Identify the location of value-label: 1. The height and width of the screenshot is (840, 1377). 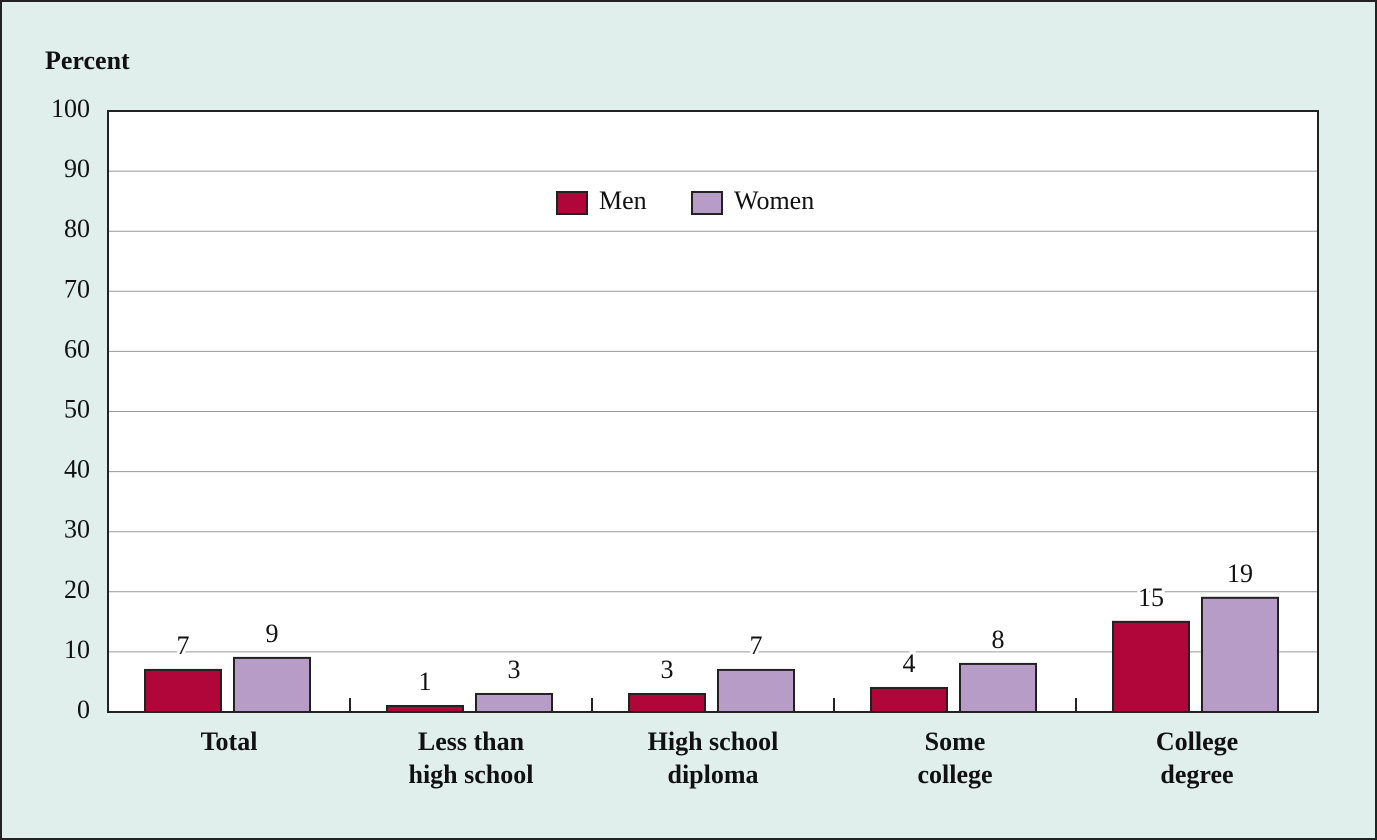
(425, 681).